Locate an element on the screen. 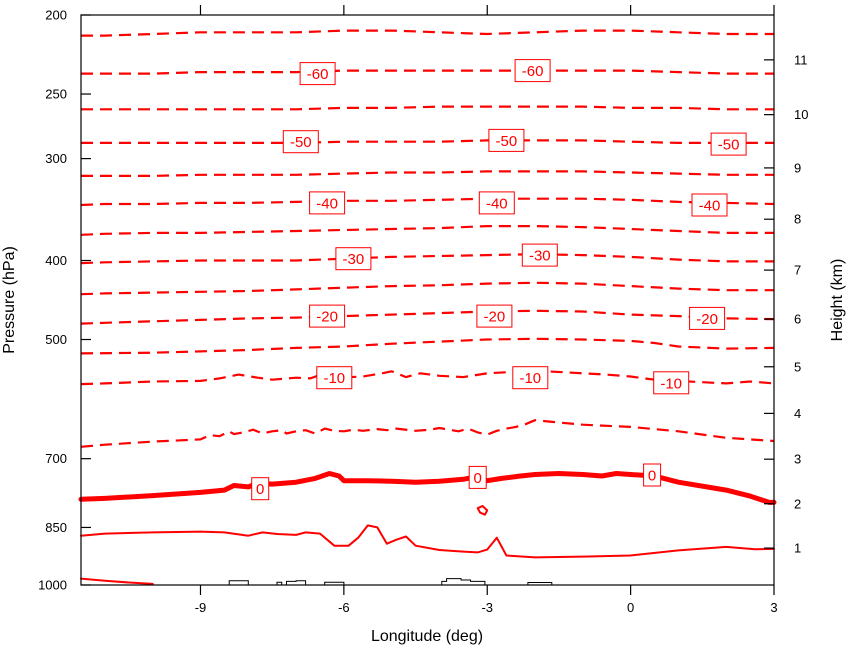 The width and height of the screenshot is (850, 650). pressure-tick-label: 500 is located at coordinates (56, 339).